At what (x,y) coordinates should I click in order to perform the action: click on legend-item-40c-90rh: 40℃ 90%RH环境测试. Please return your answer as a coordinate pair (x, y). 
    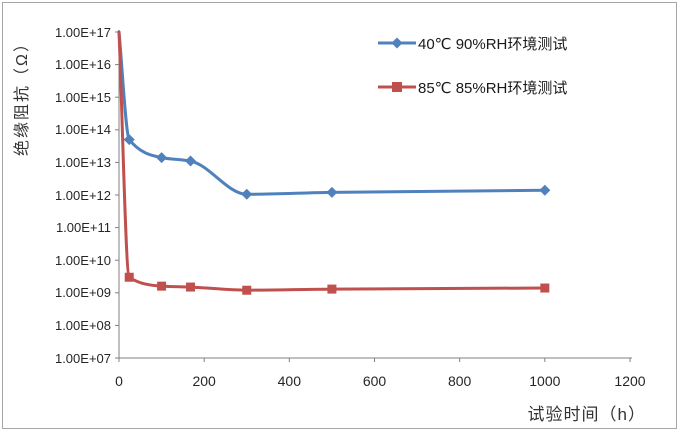
    Looking at the image, I should click on (472, 43).